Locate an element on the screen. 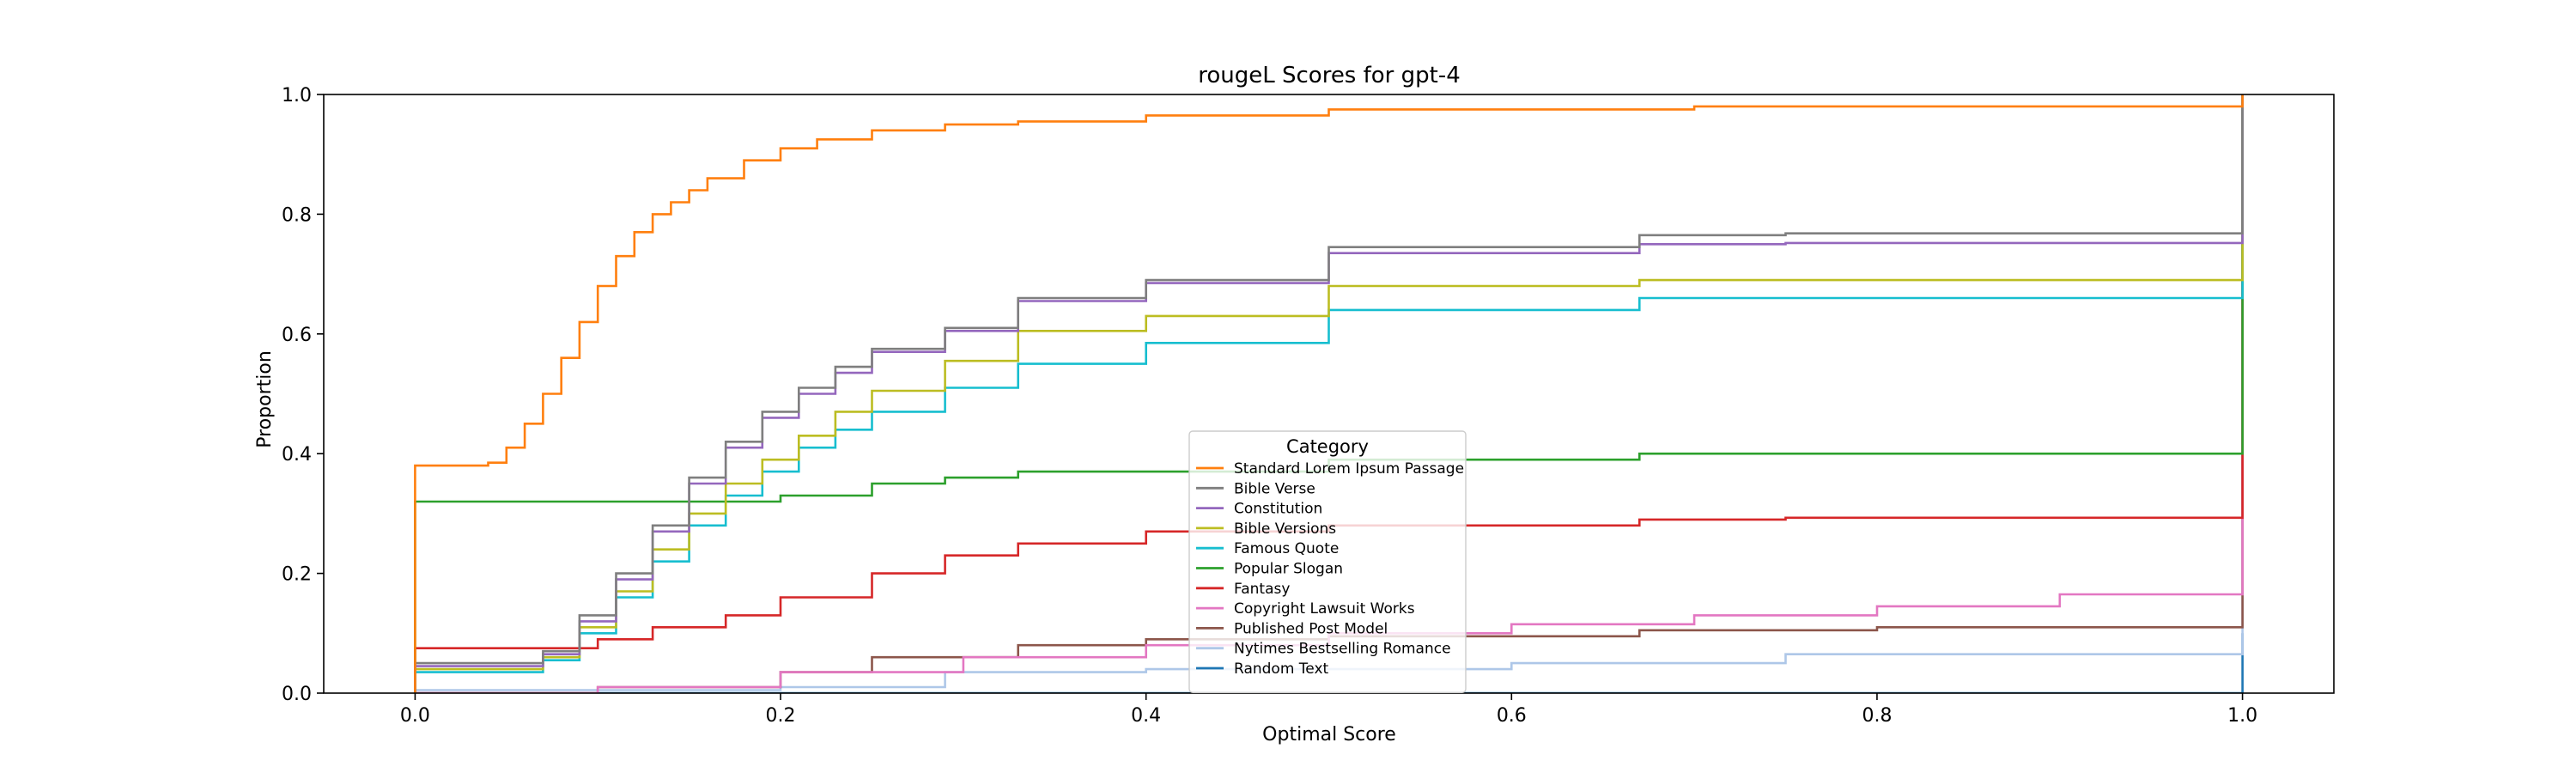 Image resolution: width=2576 pixels, height=773 pixels. y-tick-label: 0.0 is located at coordinates (297, 694).